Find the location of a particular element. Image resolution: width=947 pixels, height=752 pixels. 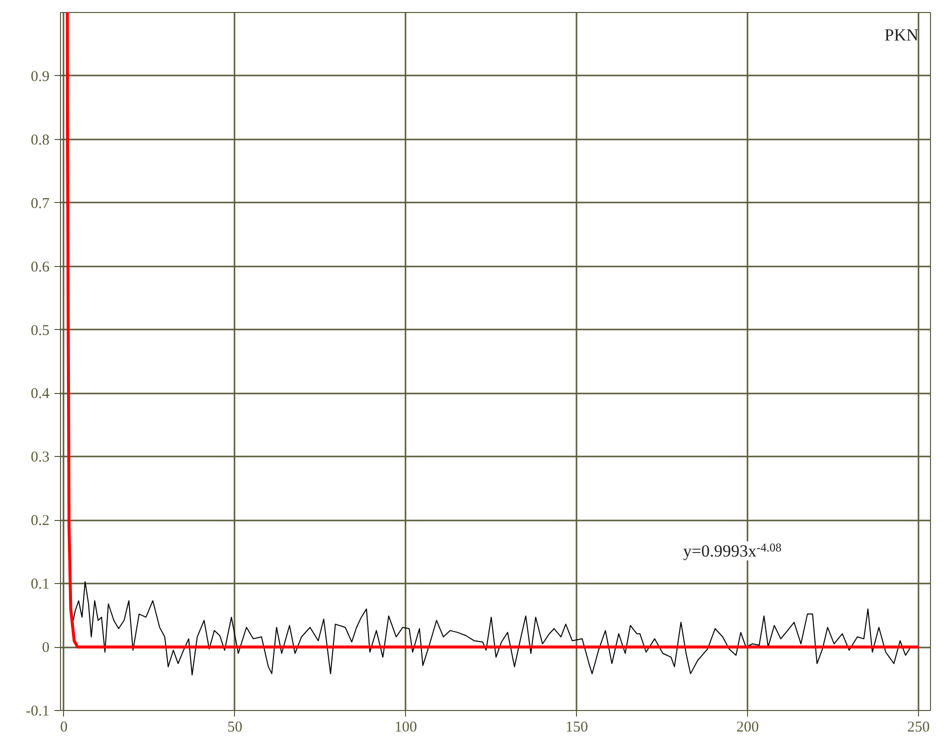

y-tick-label: 0 is located at coordinates (46, 648).